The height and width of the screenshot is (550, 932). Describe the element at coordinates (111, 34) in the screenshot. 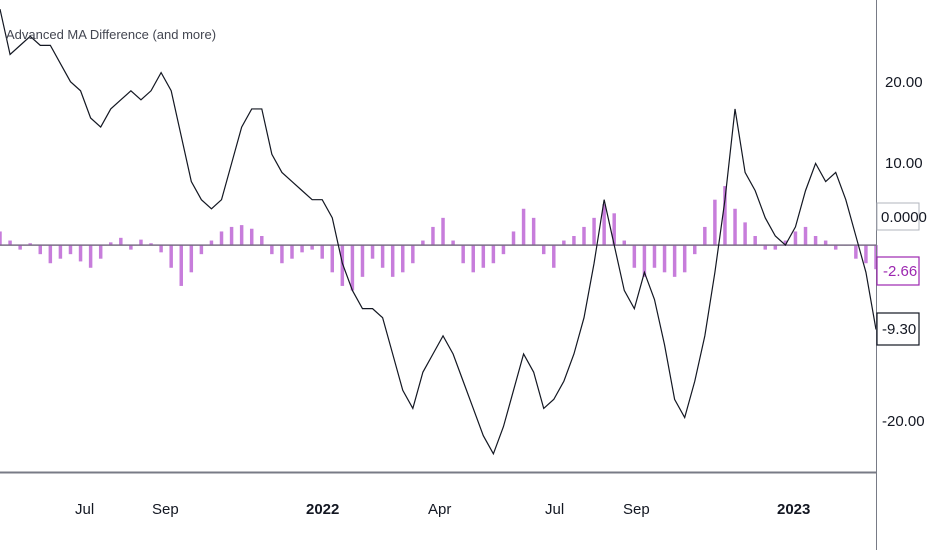

I see `indicator-title: Advanced MA Difference (and more)` at that location.